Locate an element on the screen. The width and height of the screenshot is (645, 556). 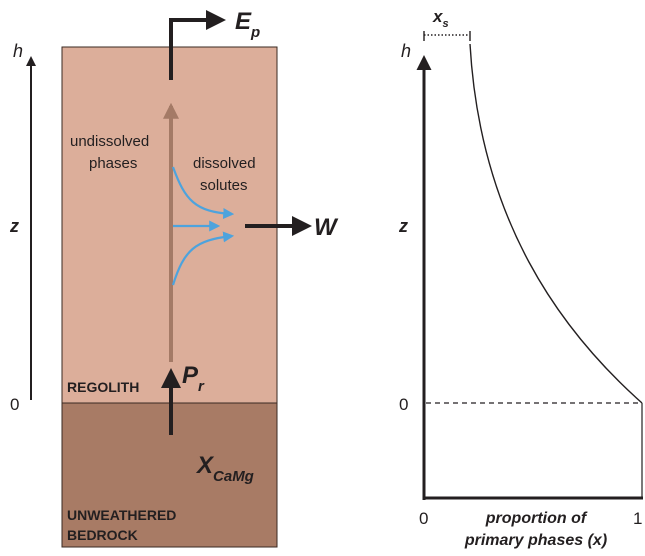
left-axis-h-label: h is located at coordinates (18, 51).